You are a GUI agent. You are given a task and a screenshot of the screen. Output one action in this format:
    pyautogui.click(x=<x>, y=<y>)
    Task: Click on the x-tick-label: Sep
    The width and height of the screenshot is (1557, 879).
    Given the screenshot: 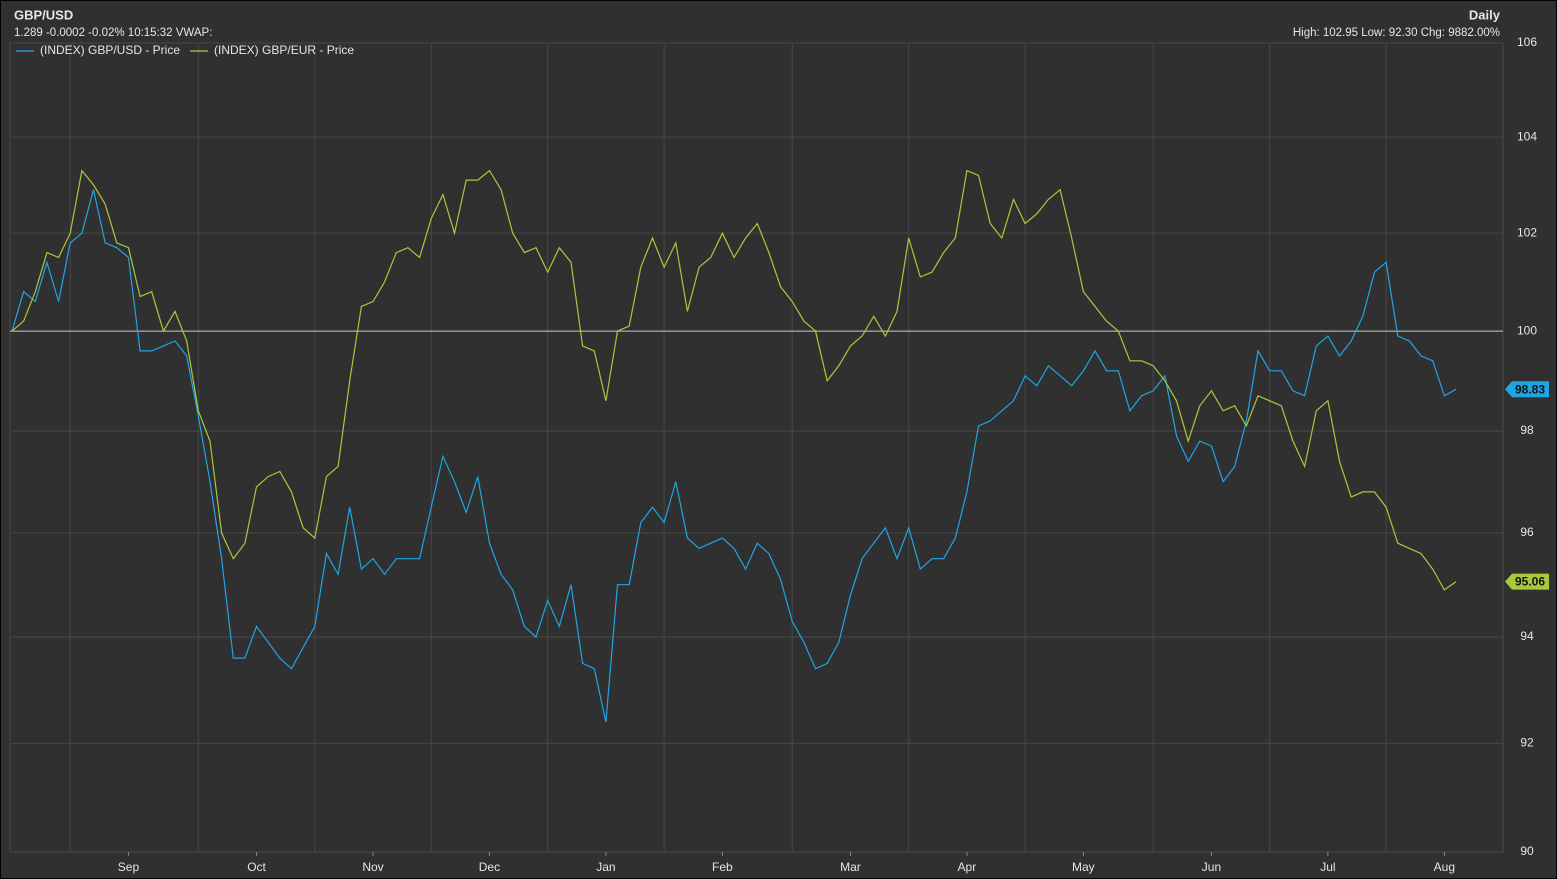 What is the action you would take?
    pyautogui.click(x=129, y=867)
    